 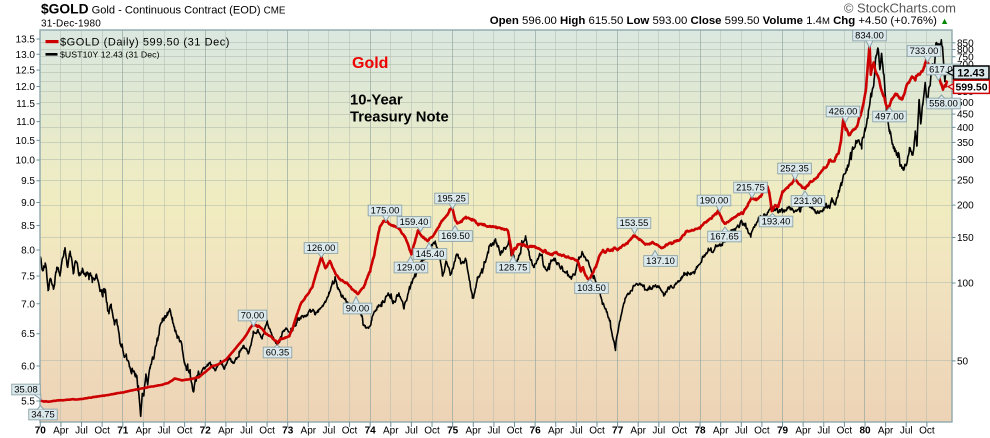 What do you see at coordinates (145, 43) in the screenshot?
I see `svg-text: $GOLD (Daily) 599.50 (31 Dec)` at bounding box center [145, 43].